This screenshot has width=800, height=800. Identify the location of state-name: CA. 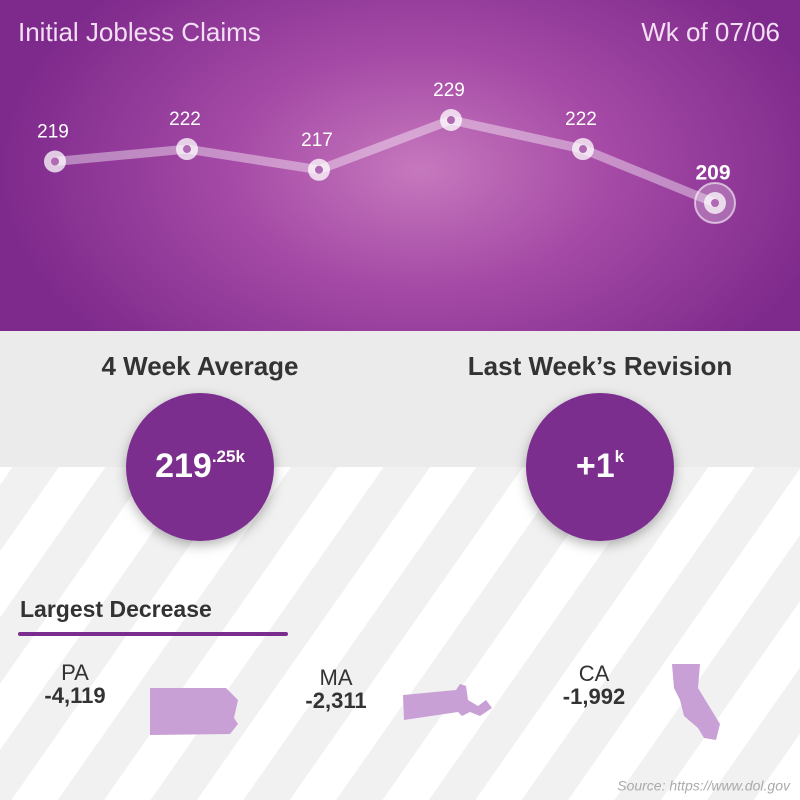
(594, 673).